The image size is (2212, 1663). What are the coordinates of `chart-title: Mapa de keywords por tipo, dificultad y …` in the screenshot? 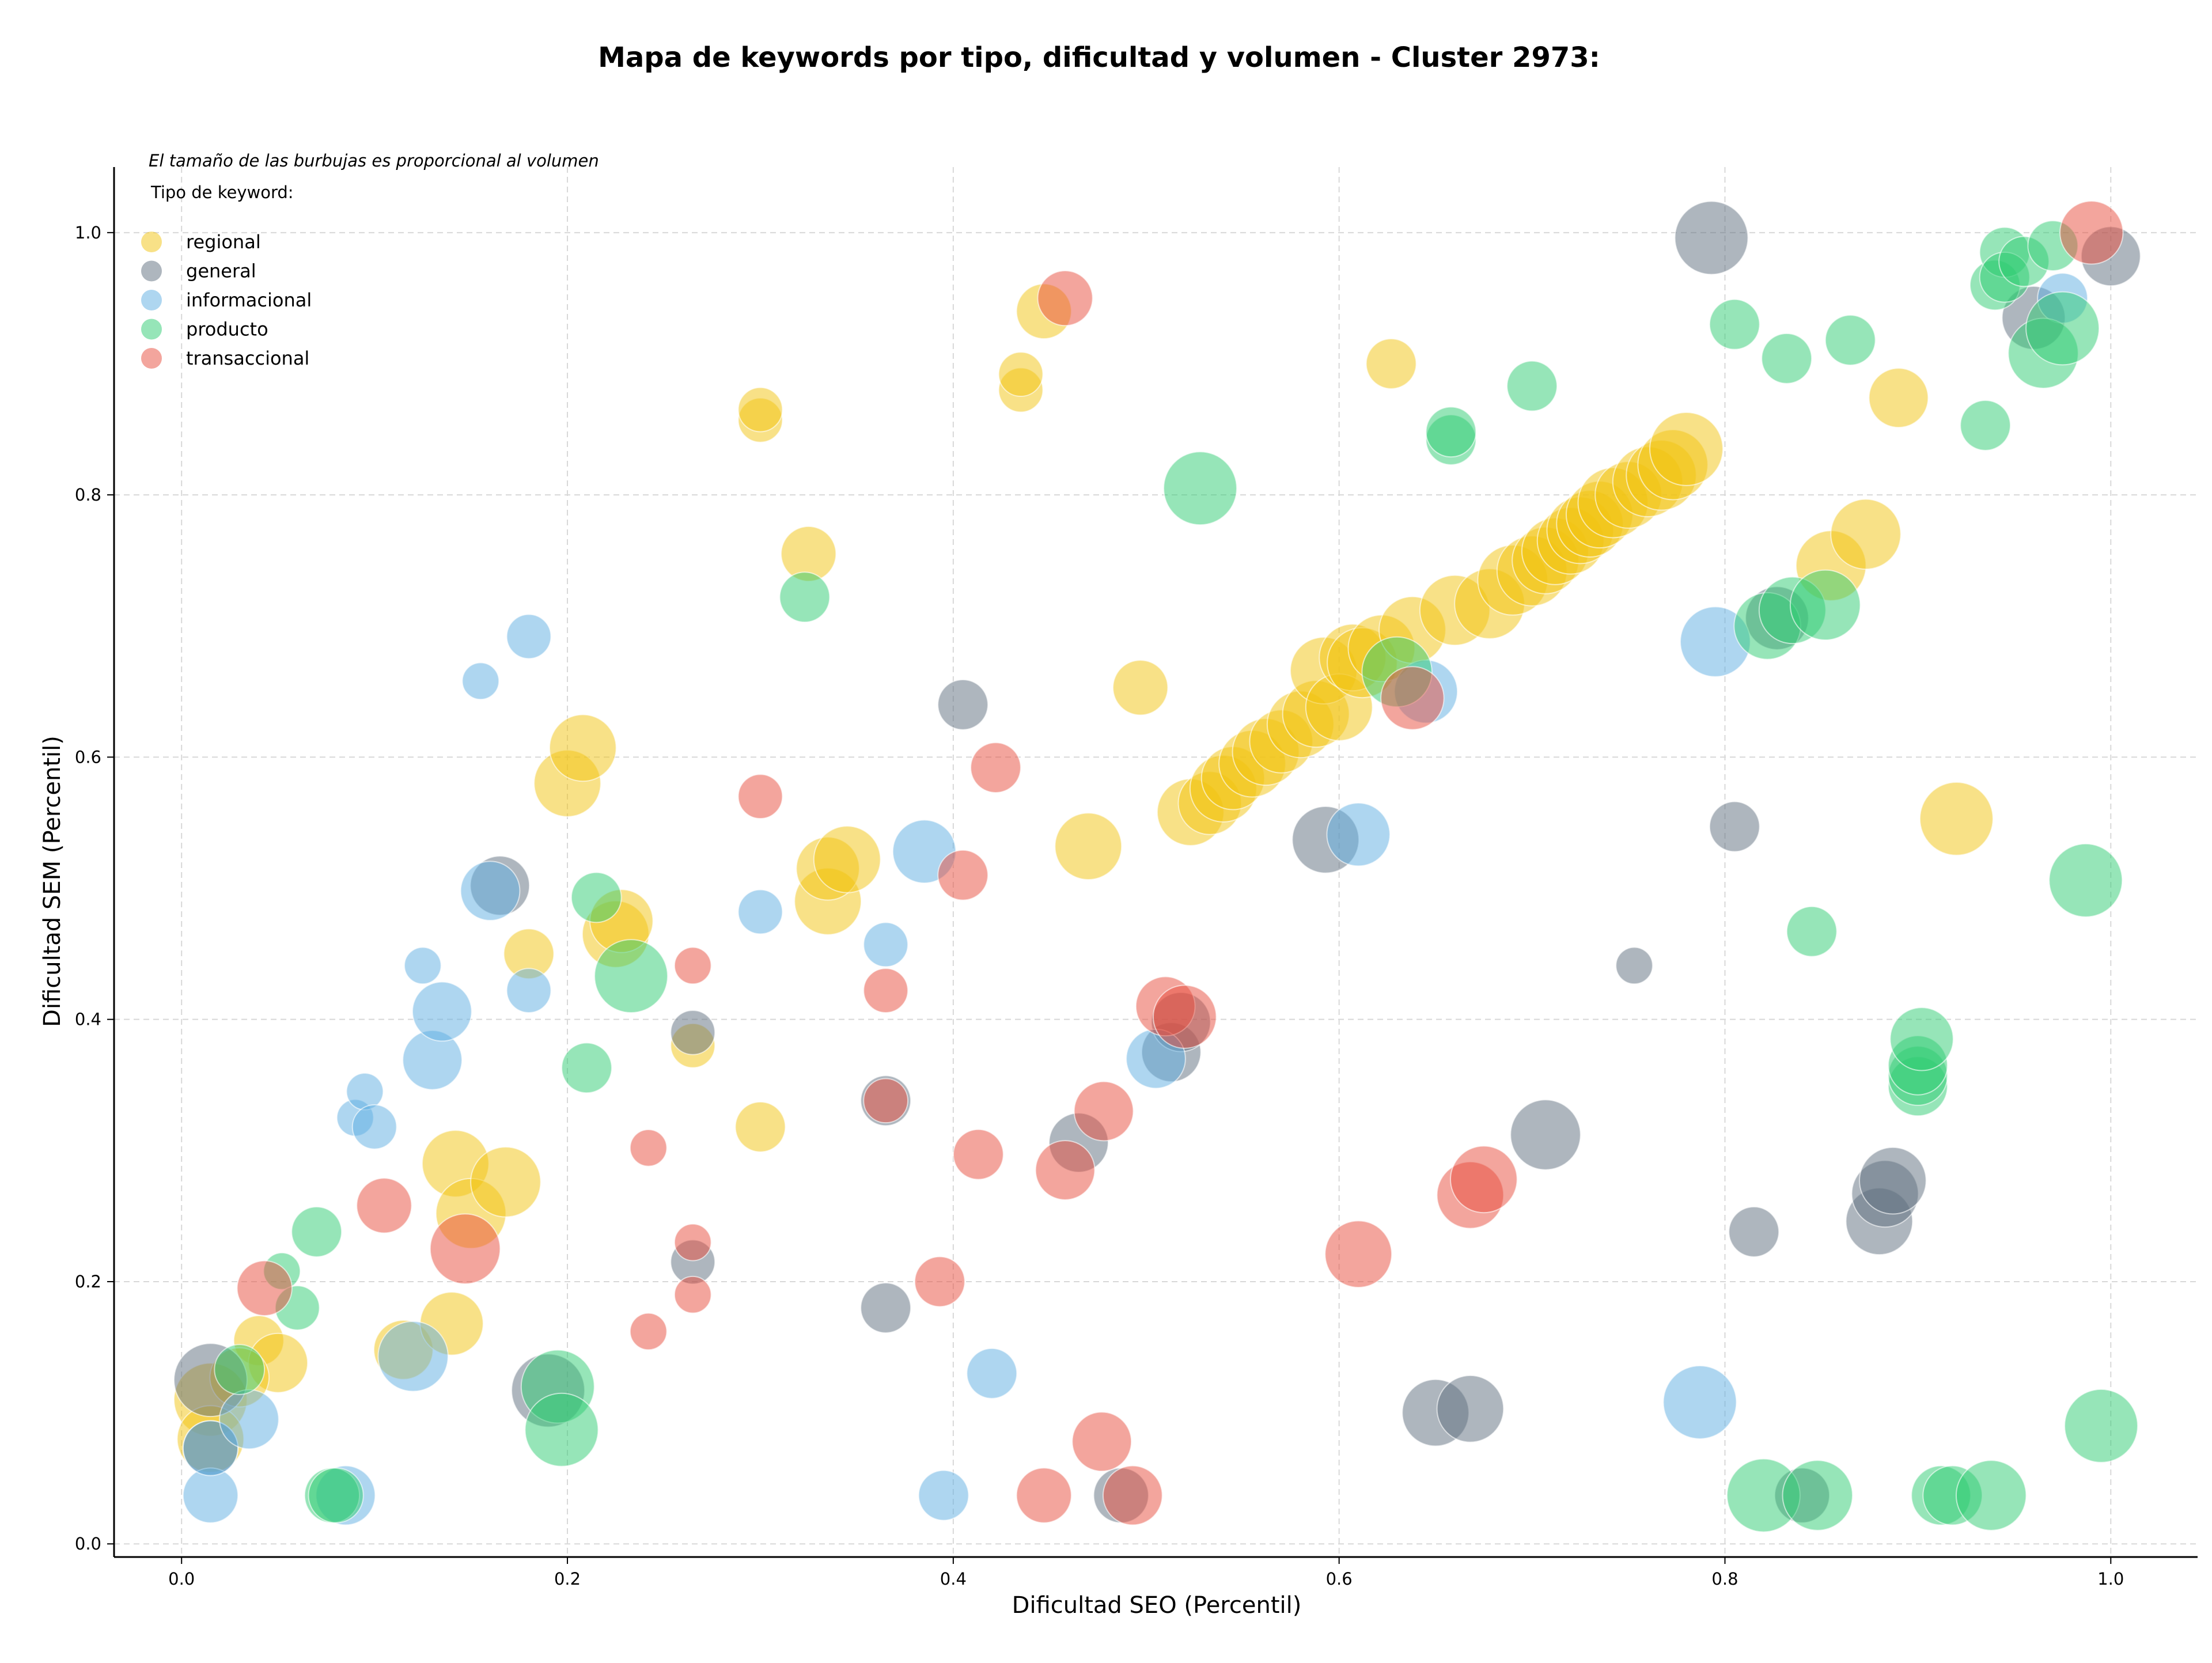 It's located at (1099, 57).